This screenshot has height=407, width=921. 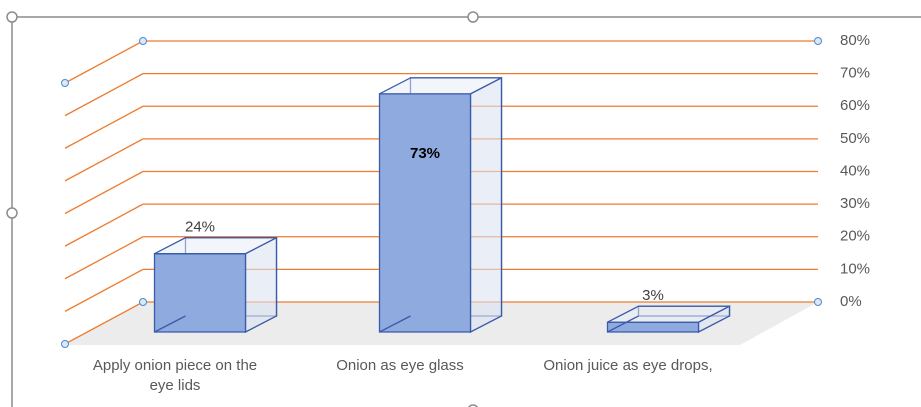 What do you see at coordinates (855, 203) in the screenshot?
I see `y-tick-label: 30%` at bounding box center [855, 203].